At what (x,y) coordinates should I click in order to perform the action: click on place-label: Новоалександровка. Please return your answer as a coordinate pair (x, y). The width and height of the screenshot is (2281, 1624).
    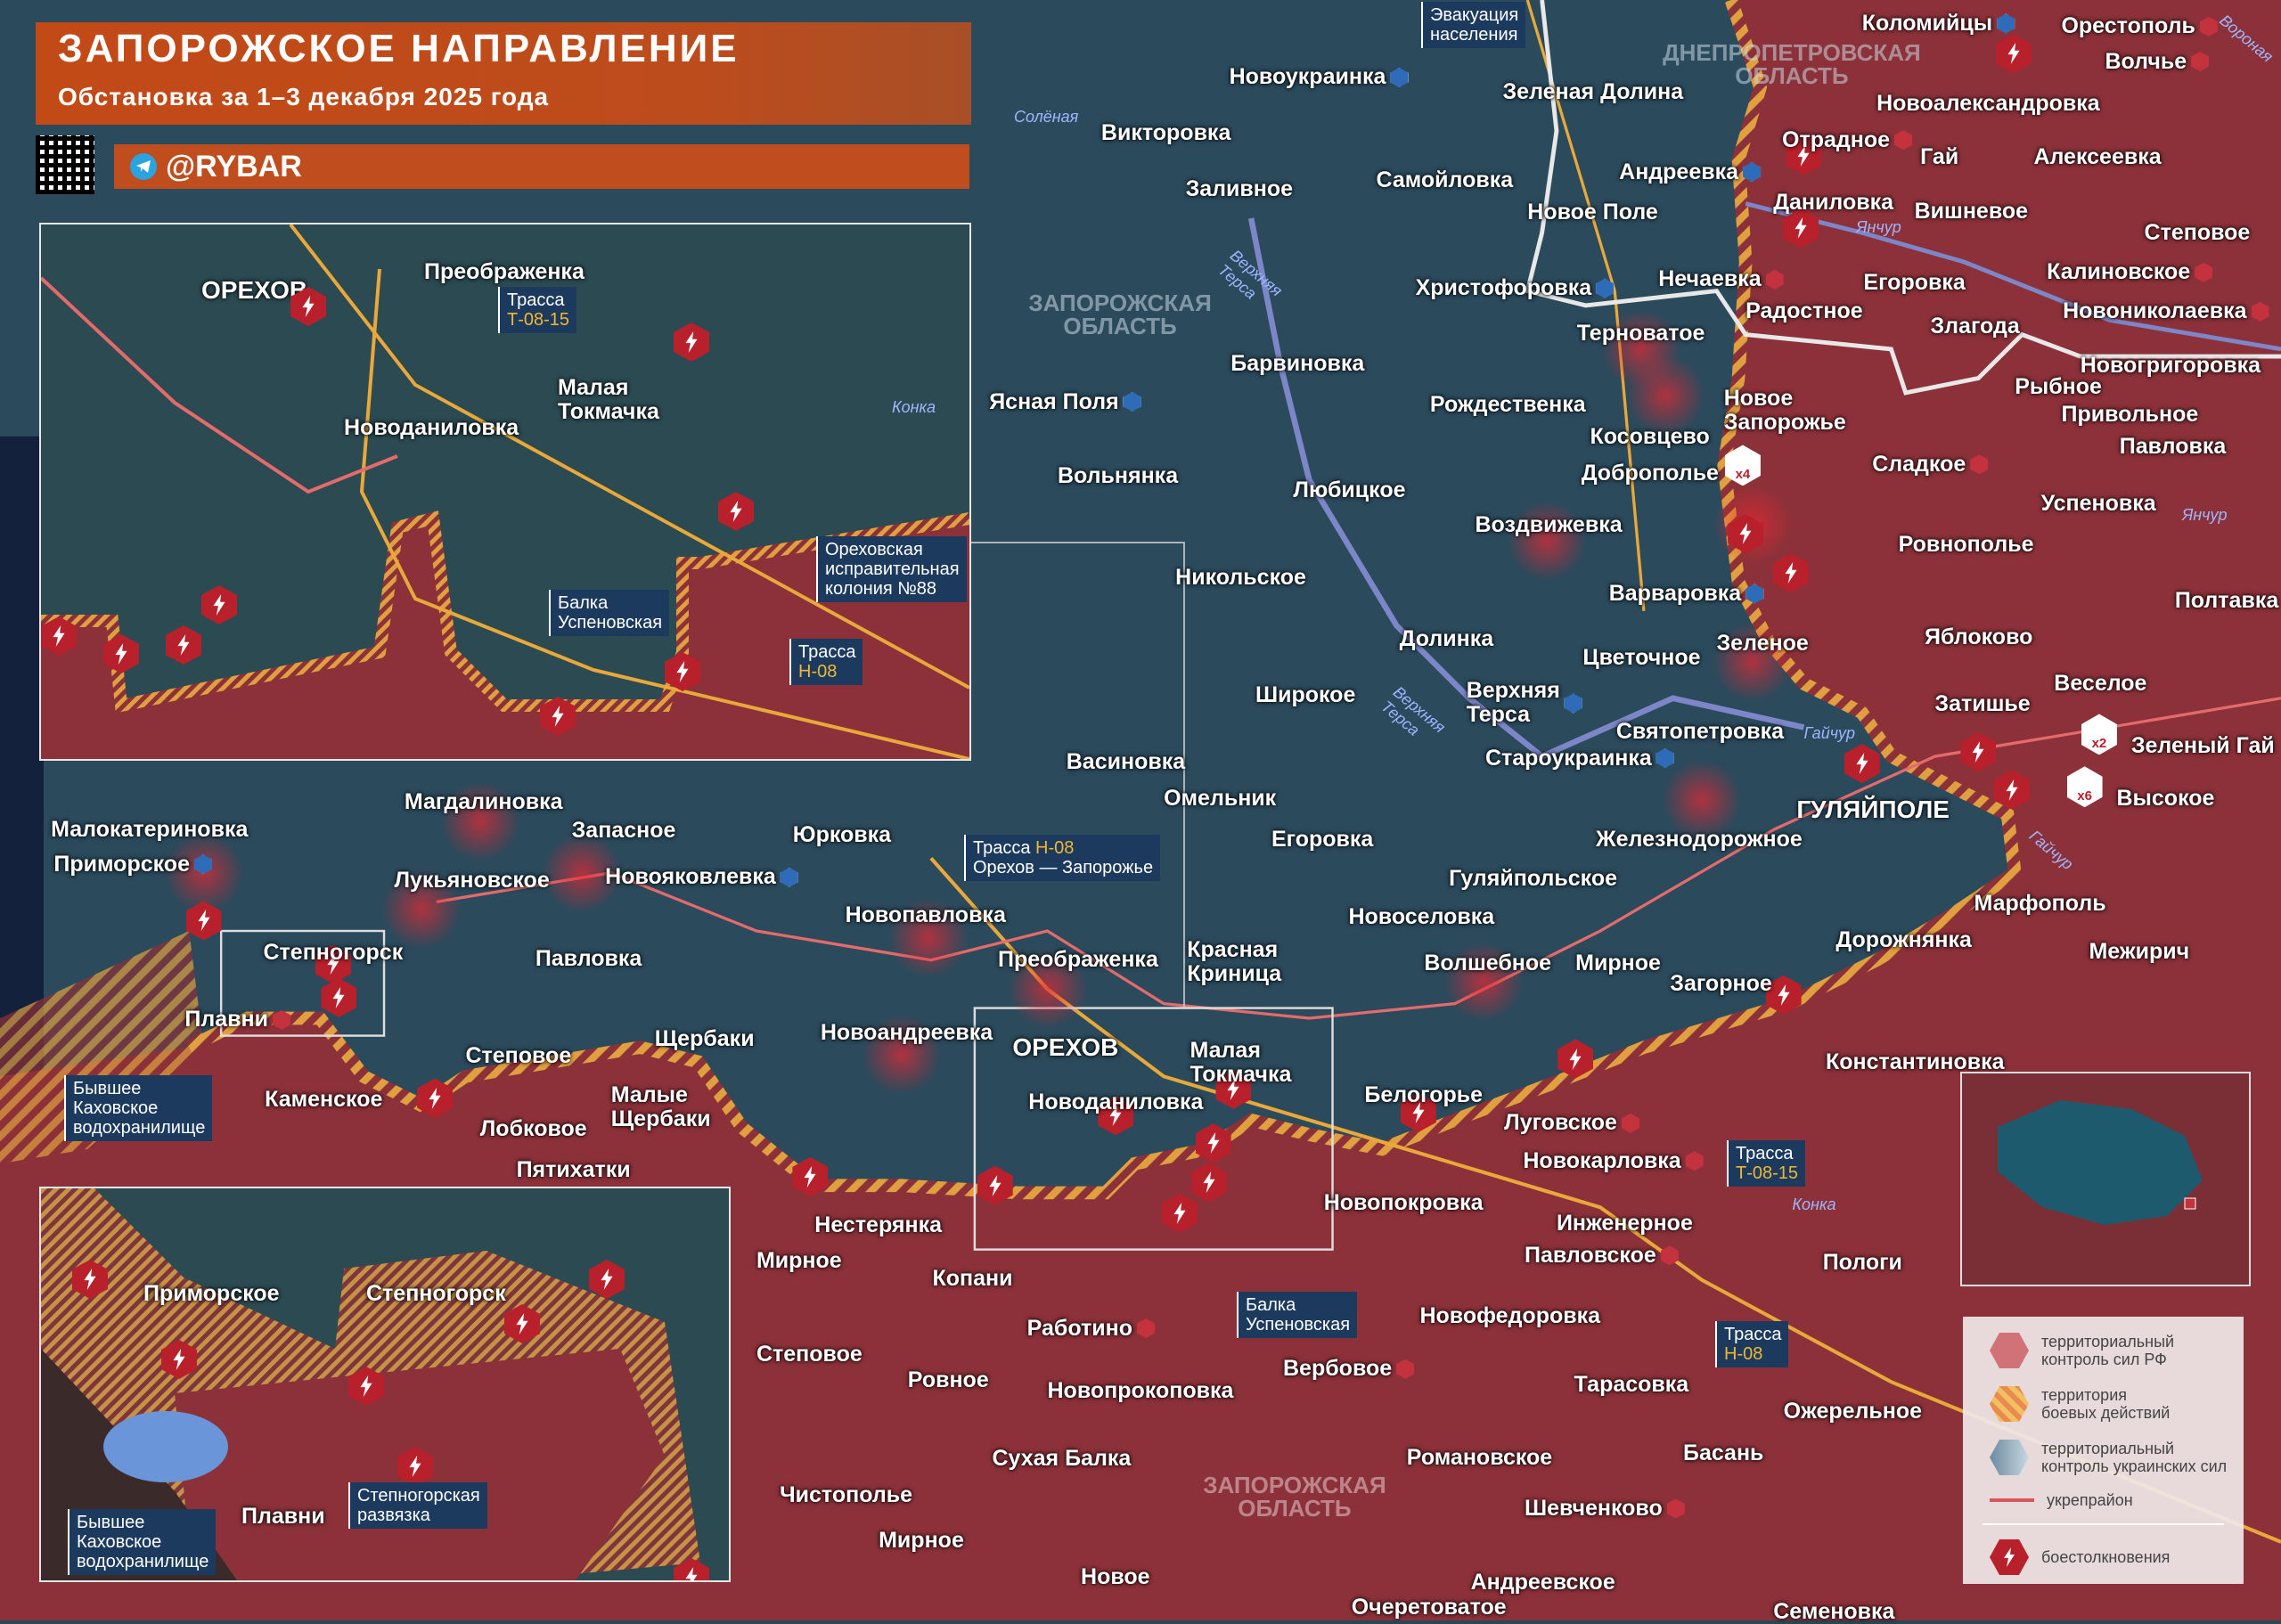
    Looking at the image, I should click on (1988, 103).